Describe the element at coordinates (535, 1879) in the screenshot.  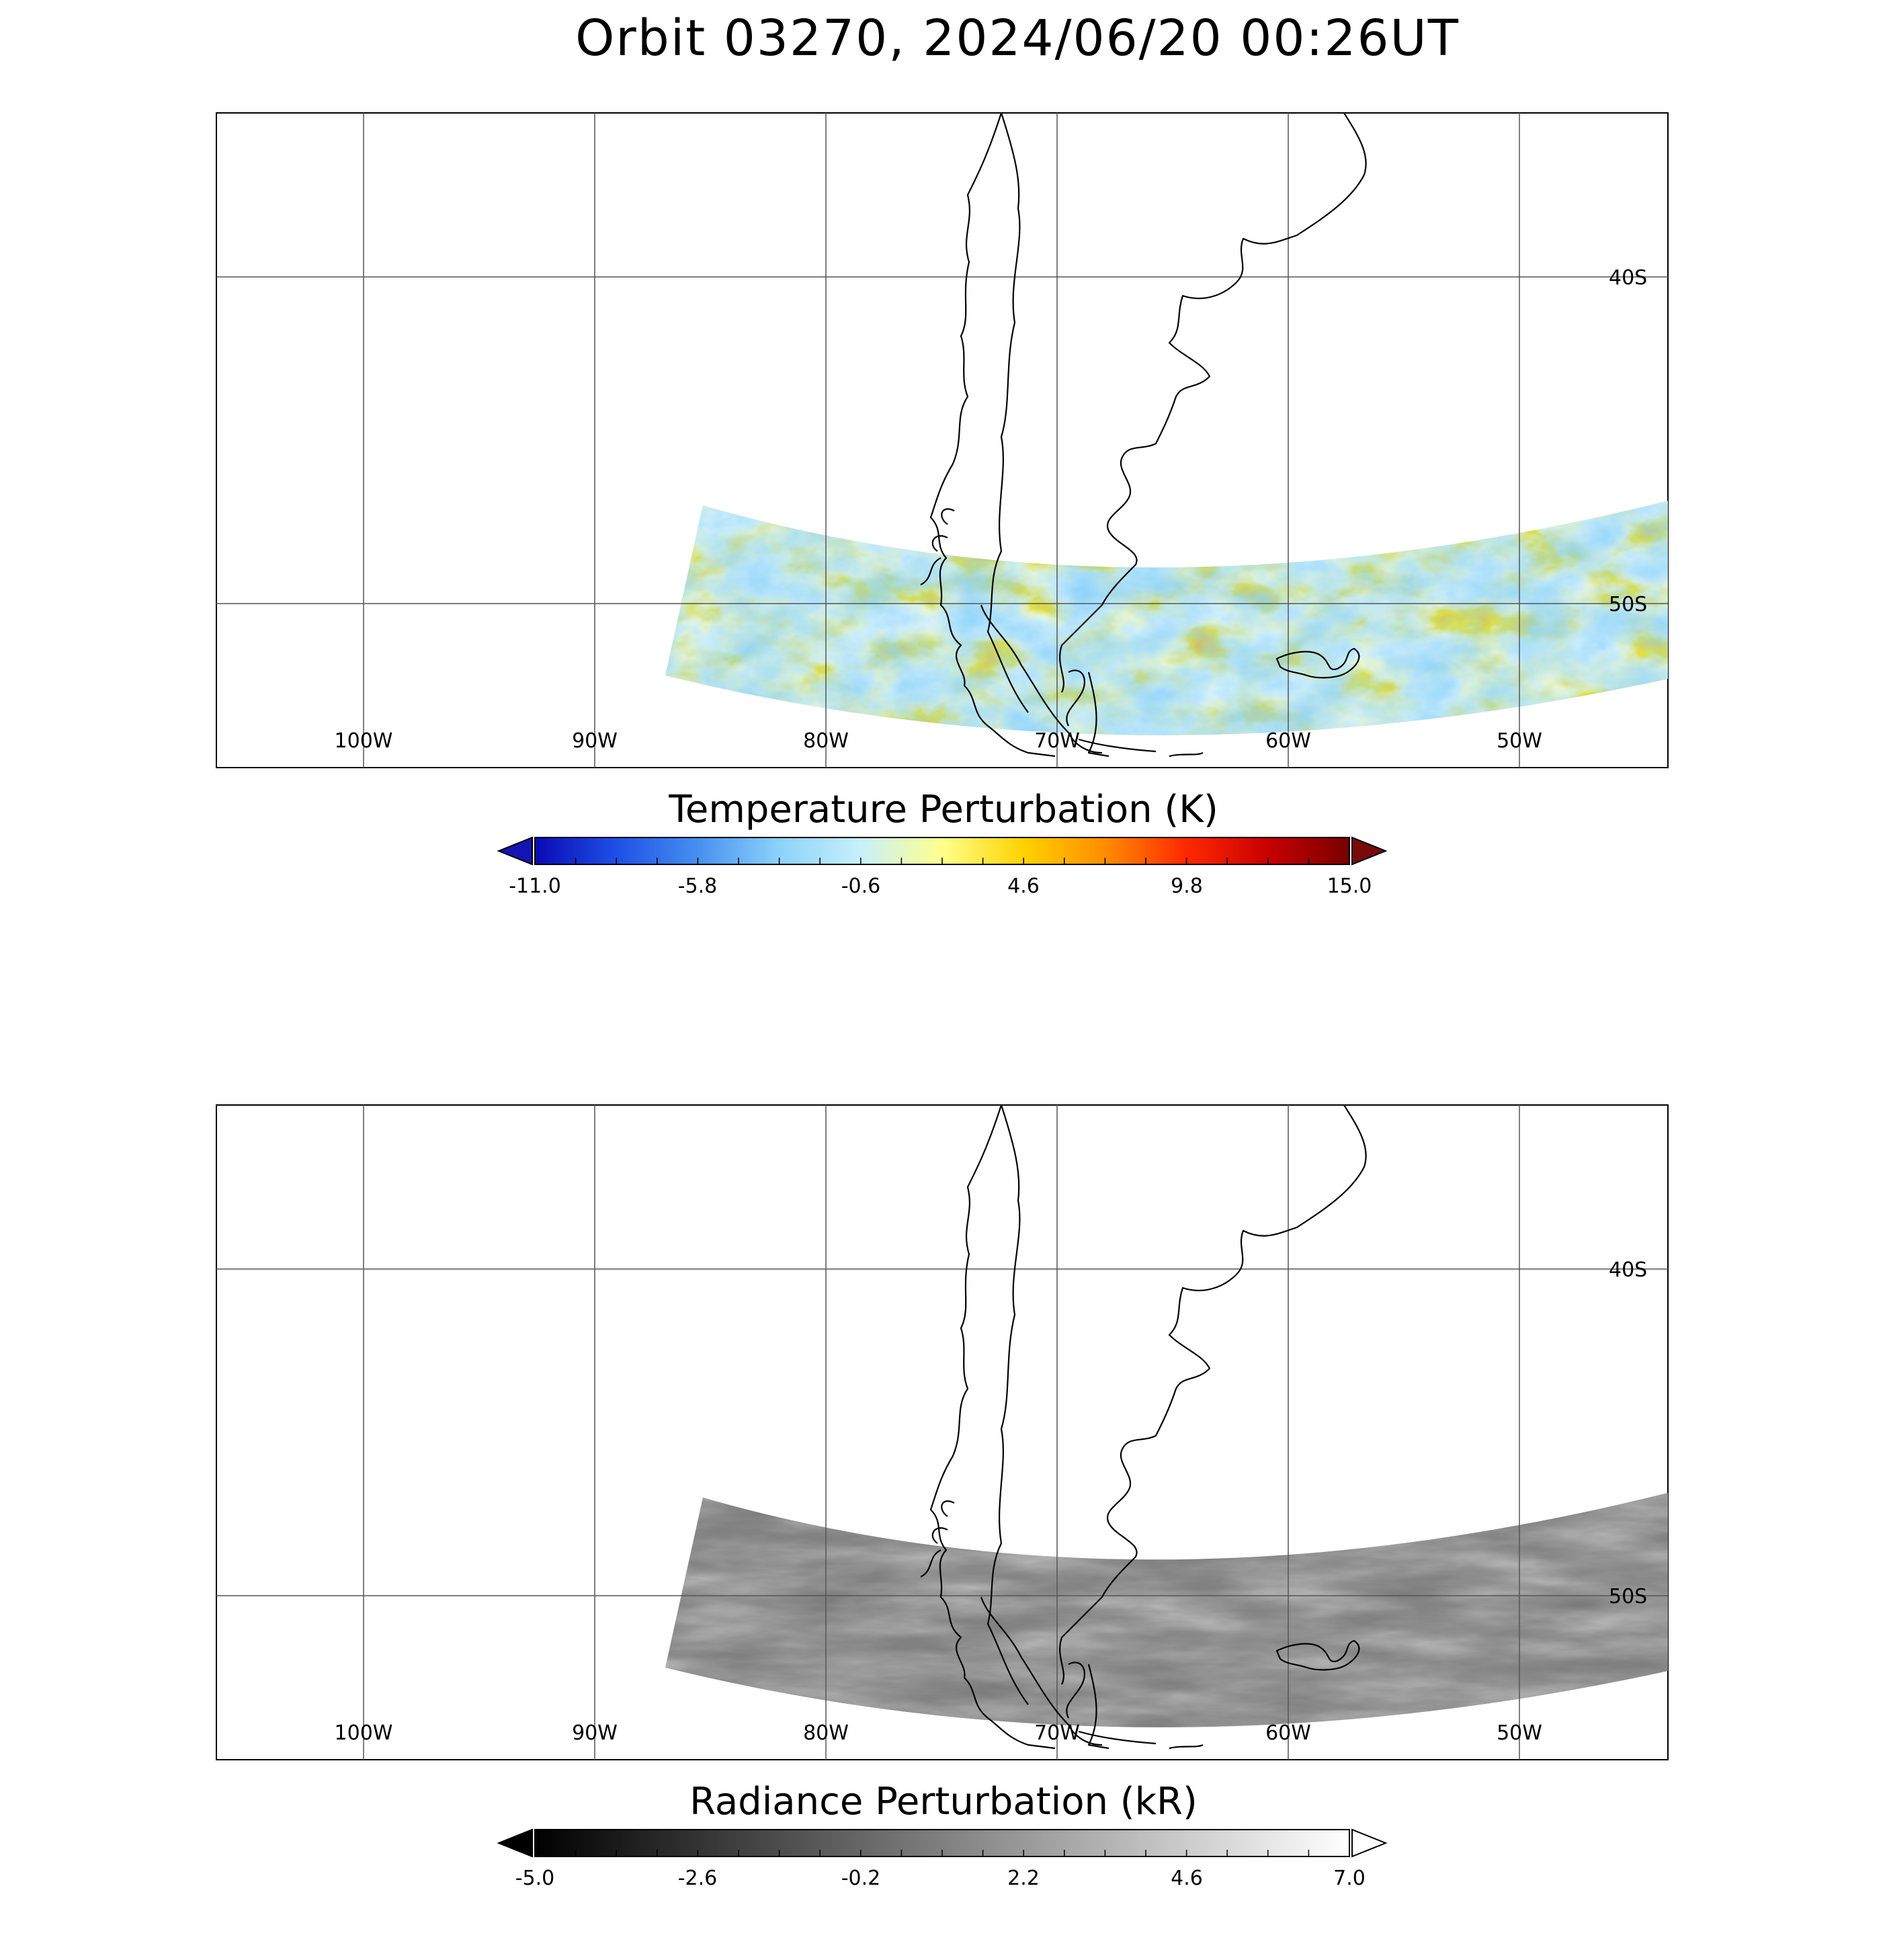
I see `colorbar-tick-label: -5.0` at that location.